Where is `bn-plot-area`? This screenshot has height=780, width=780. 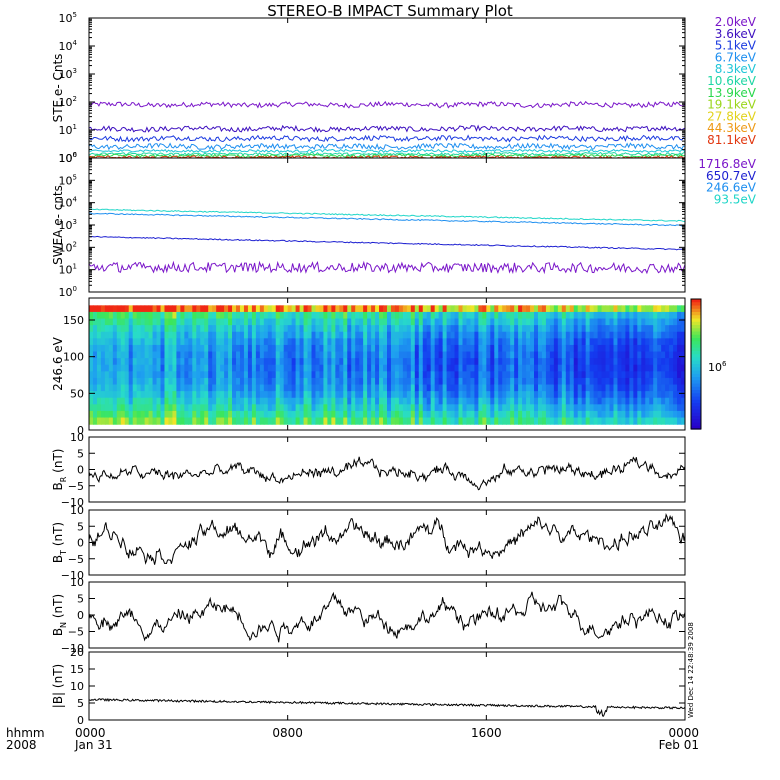
bn-plot-area is located at coordinates (387, 617).